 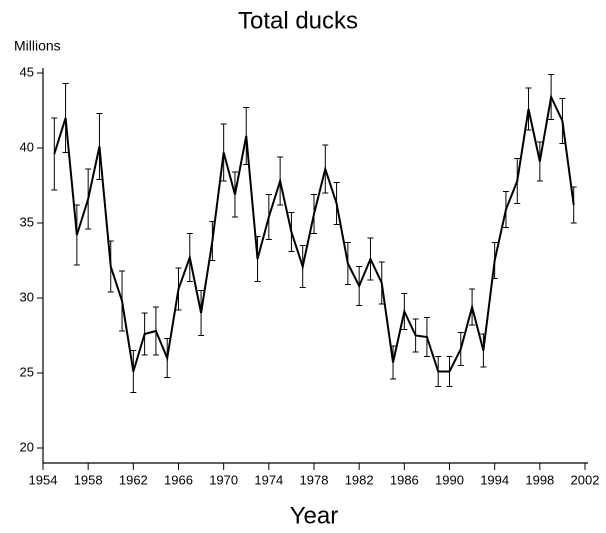 What do you see at coordinates (314, 479) in the screenshot?
I see `x-tick-label: 1978` at bounding box center [314, 479].